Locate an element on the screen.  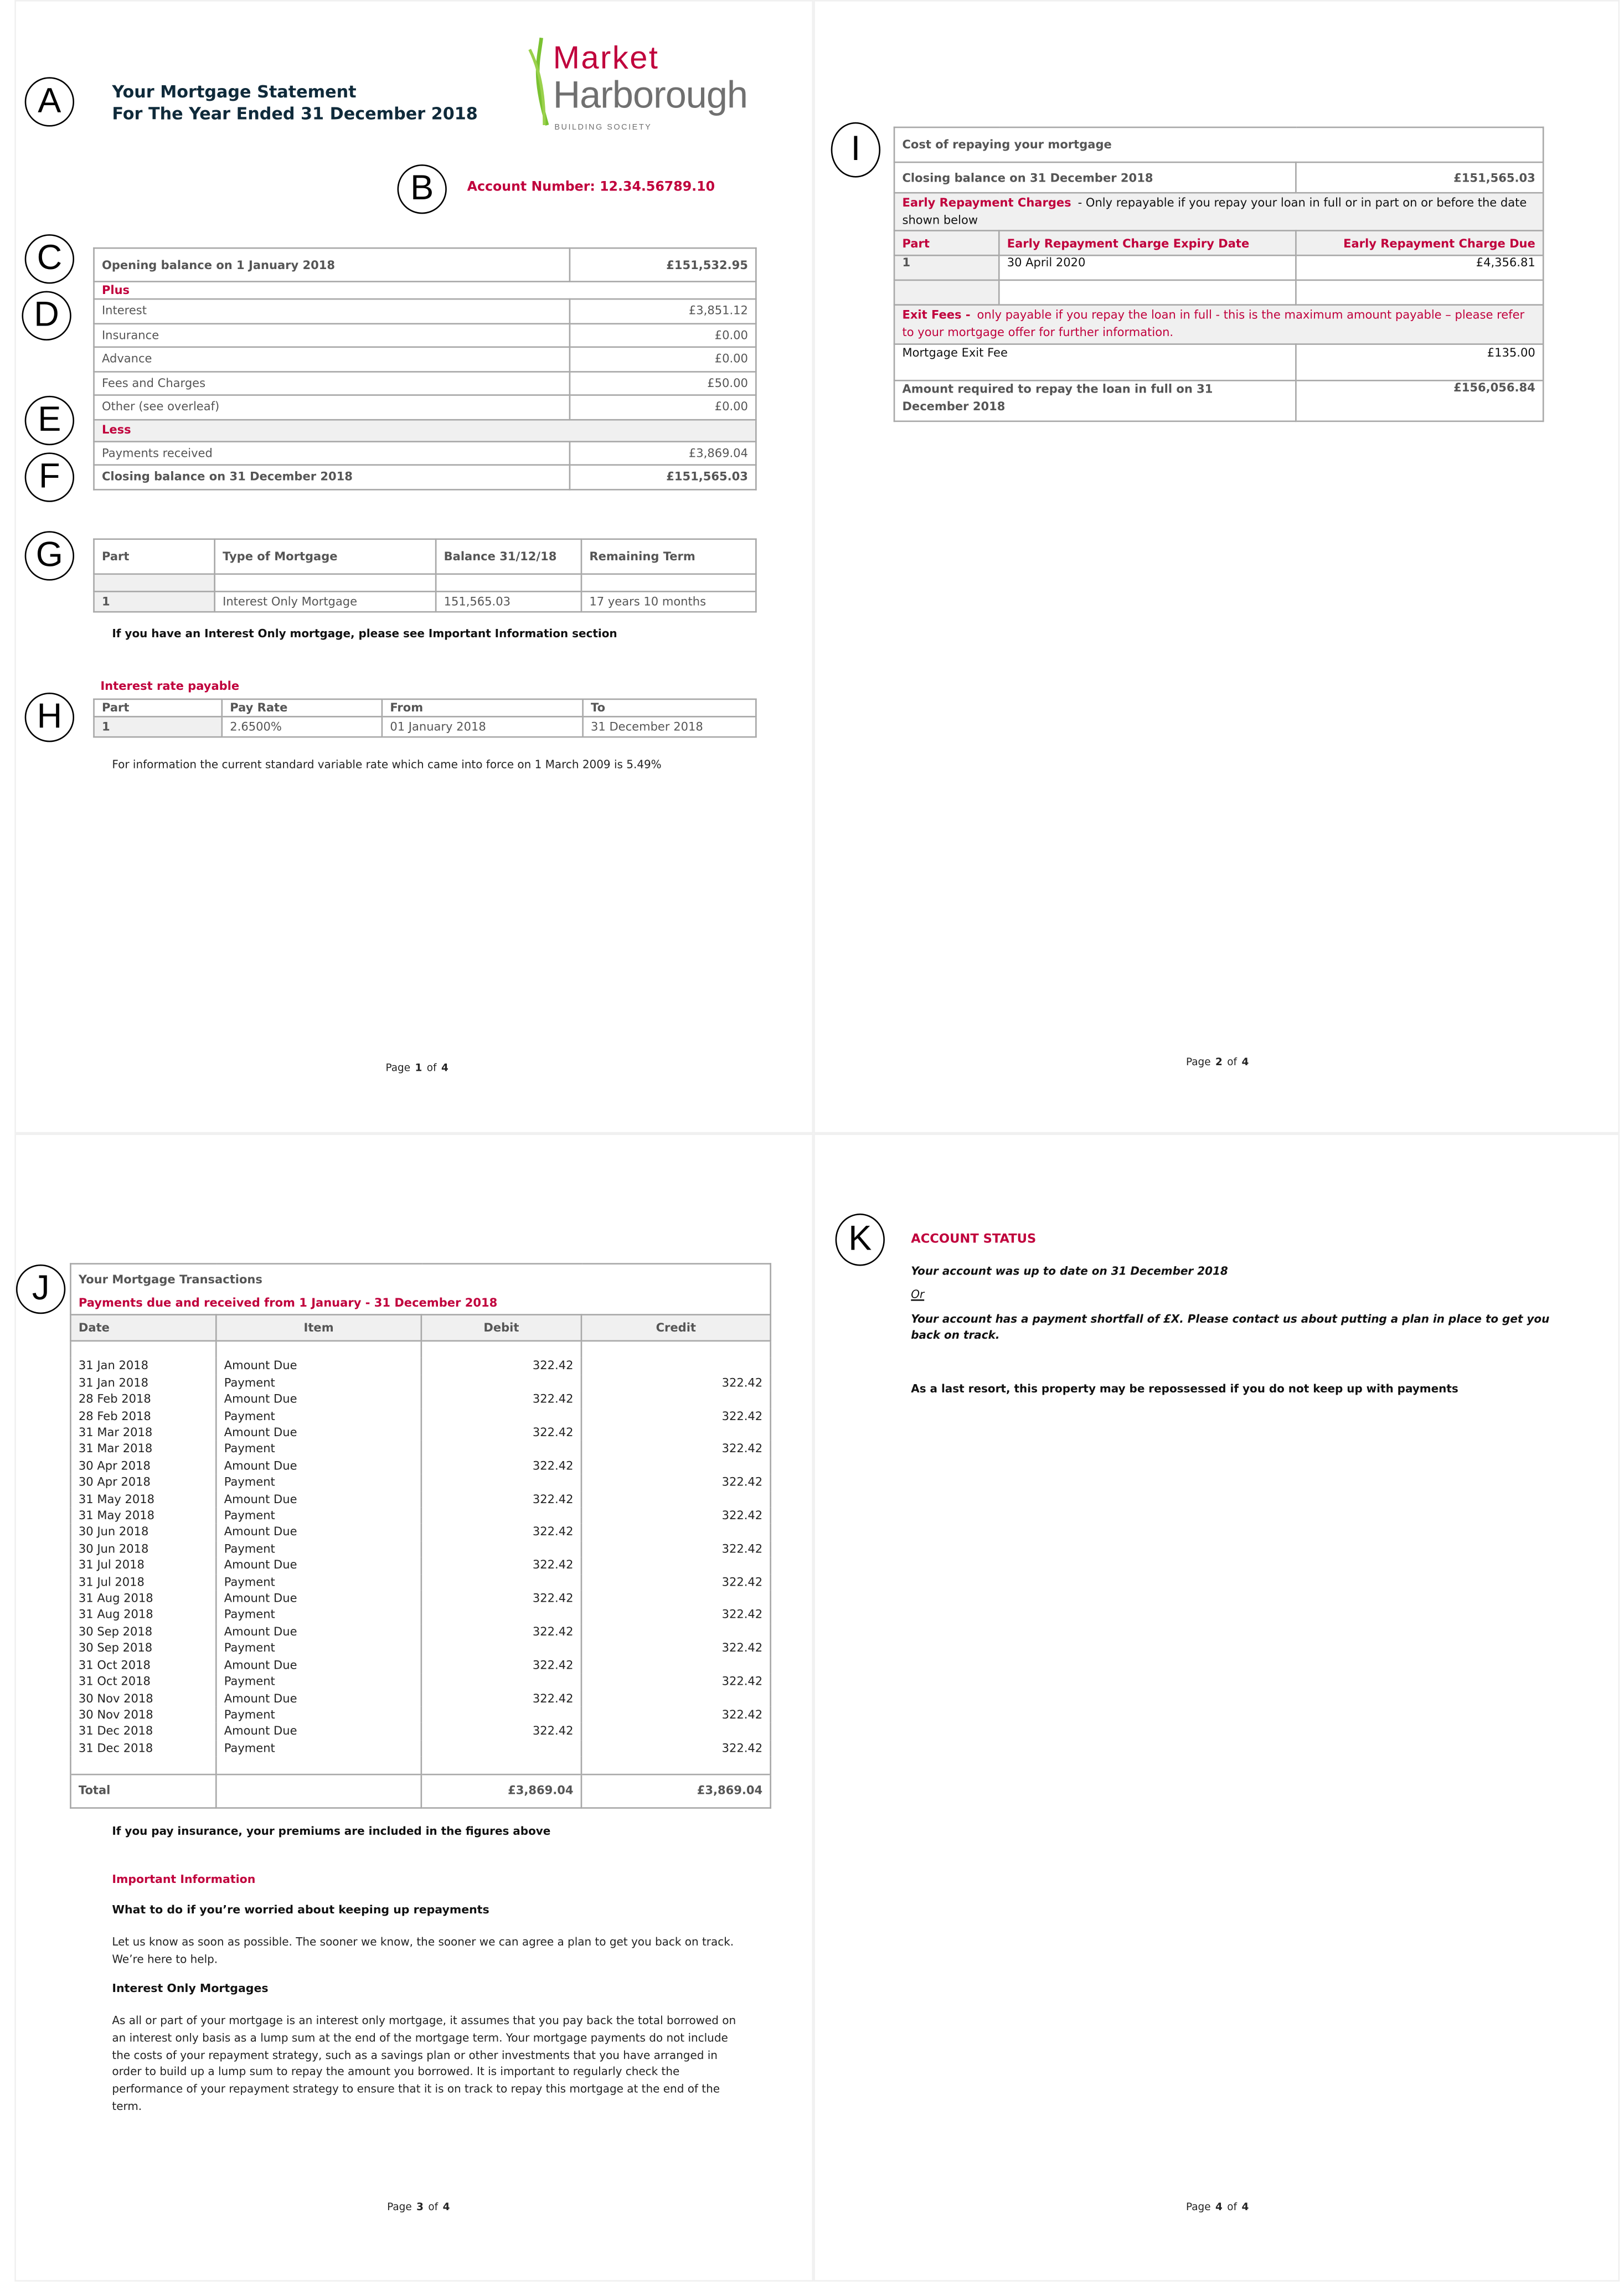
title-line-2: For The Year Ended 31 December 2018 is located at coordinates (295, 113).